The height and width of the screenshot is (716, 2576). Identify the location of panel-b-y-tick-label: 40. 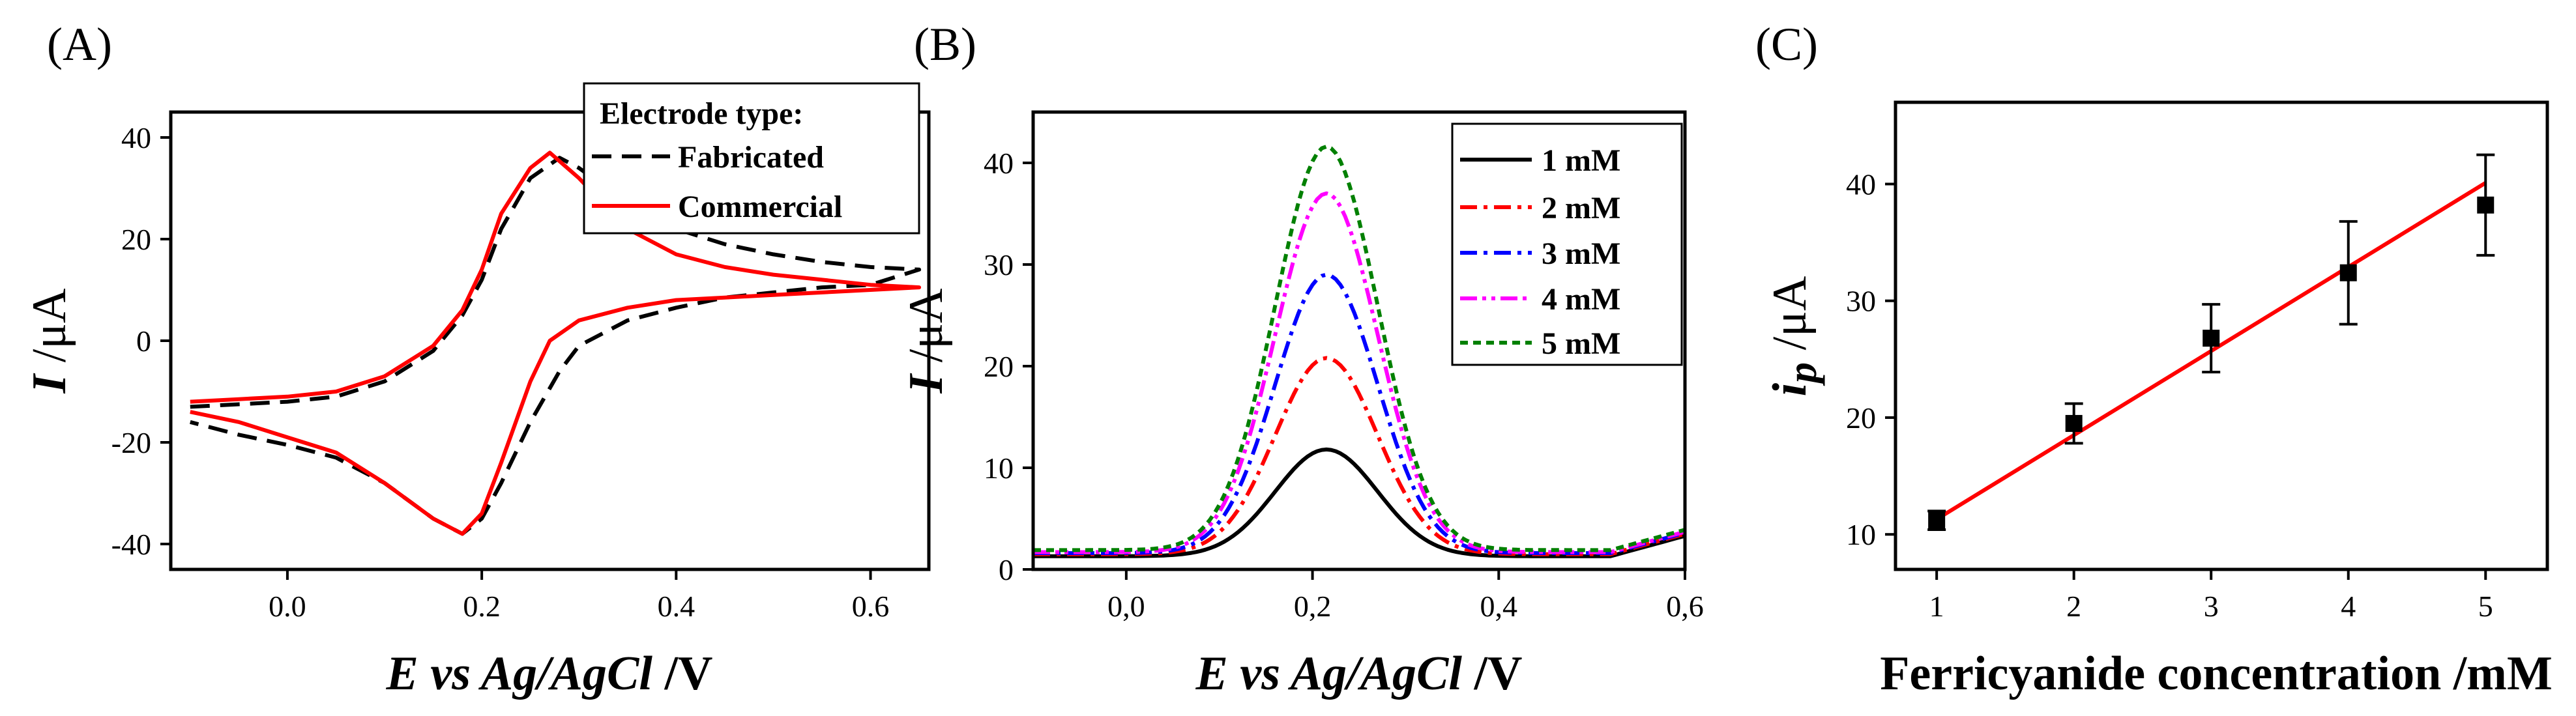
(999, 163).